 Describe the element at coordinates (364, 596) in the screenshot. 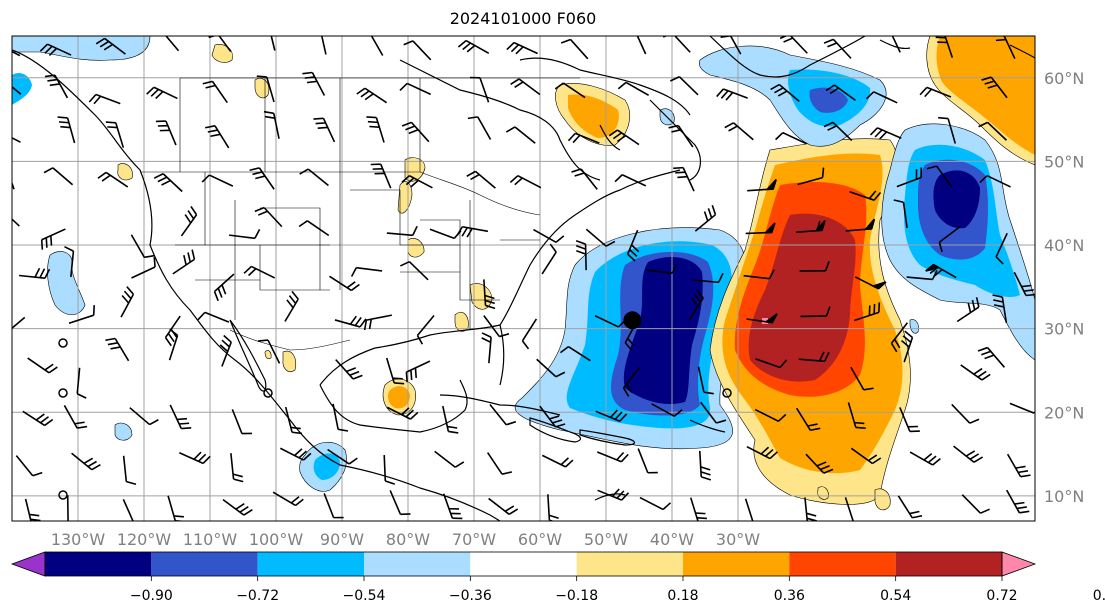

I see `colorbar-level-label: −0.54` at that location.